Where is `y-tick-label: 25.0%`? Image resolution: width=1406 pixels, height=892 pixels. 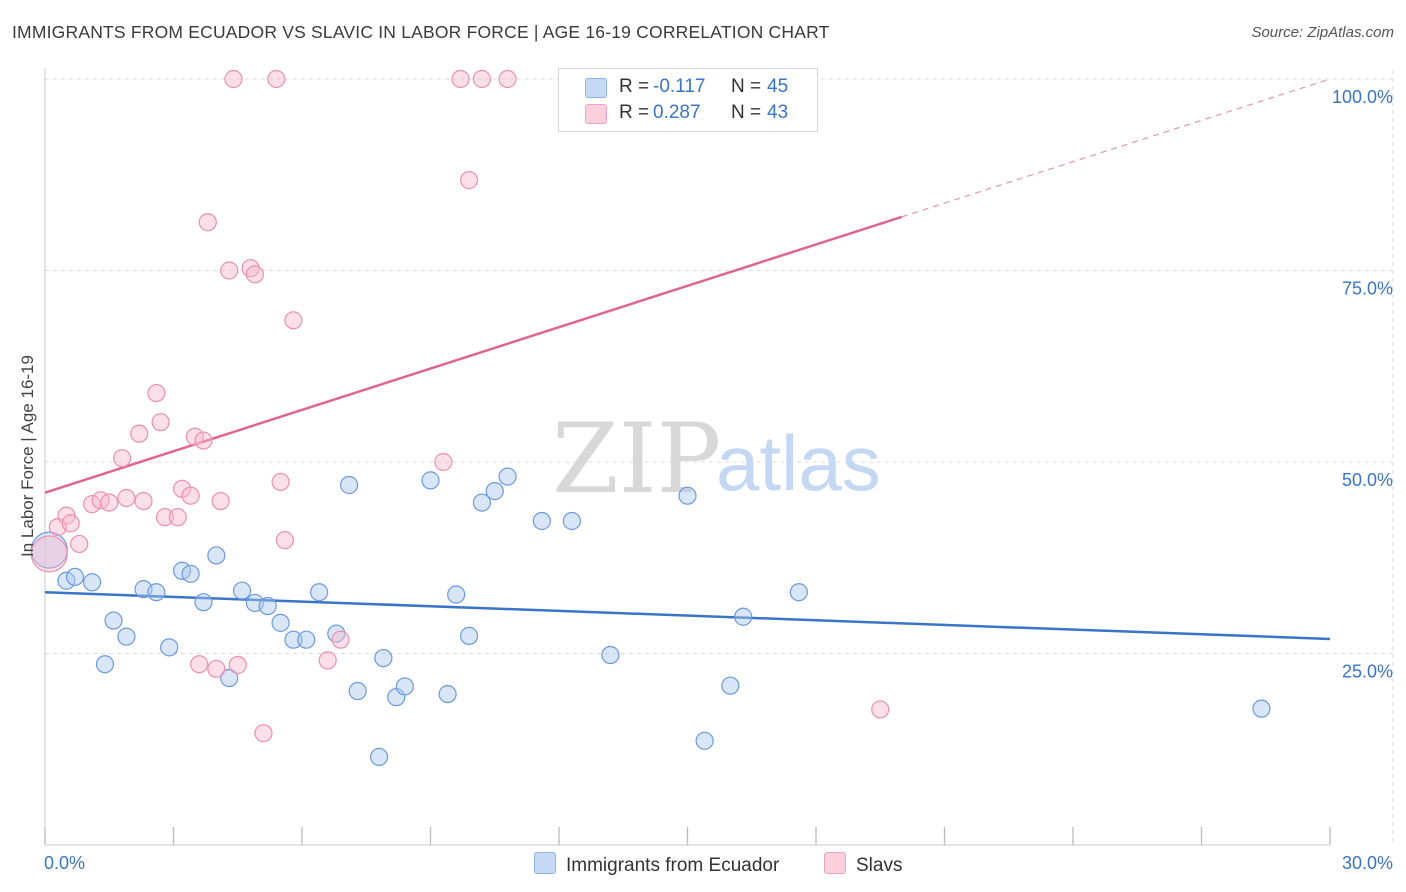 y-tick-label: 25.0% is located at coordinates (1367, 672).